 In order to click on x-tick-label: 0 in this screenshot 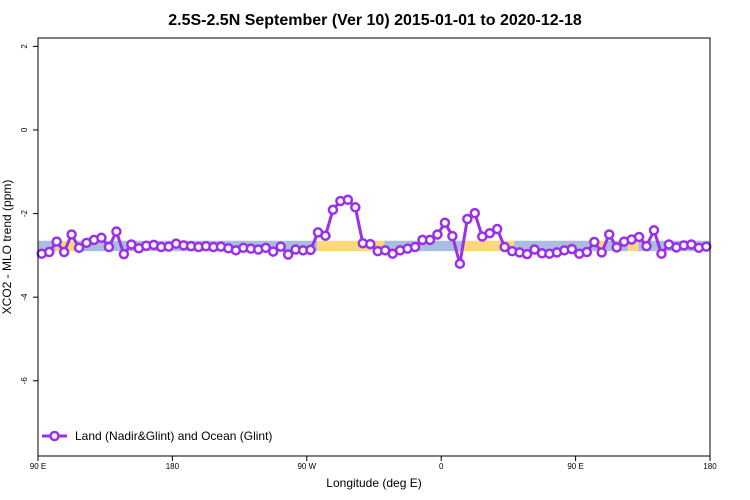, I will do `click(441, 466)`.